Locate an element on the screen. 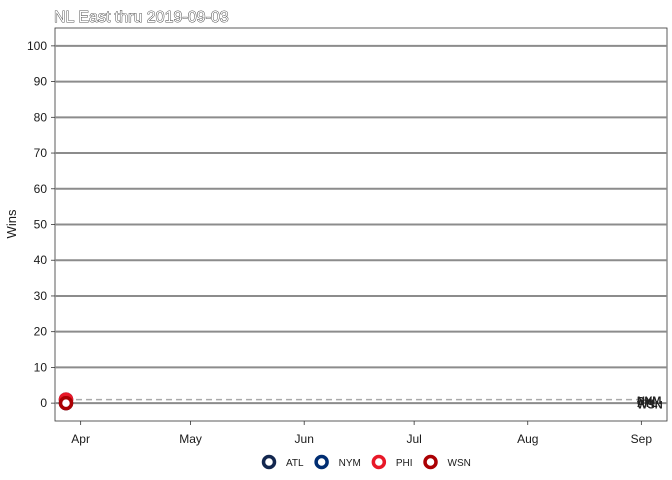 This screenshot has height=480, width=672. end-label-wsn: WSN is located at coordinates (650, 406).